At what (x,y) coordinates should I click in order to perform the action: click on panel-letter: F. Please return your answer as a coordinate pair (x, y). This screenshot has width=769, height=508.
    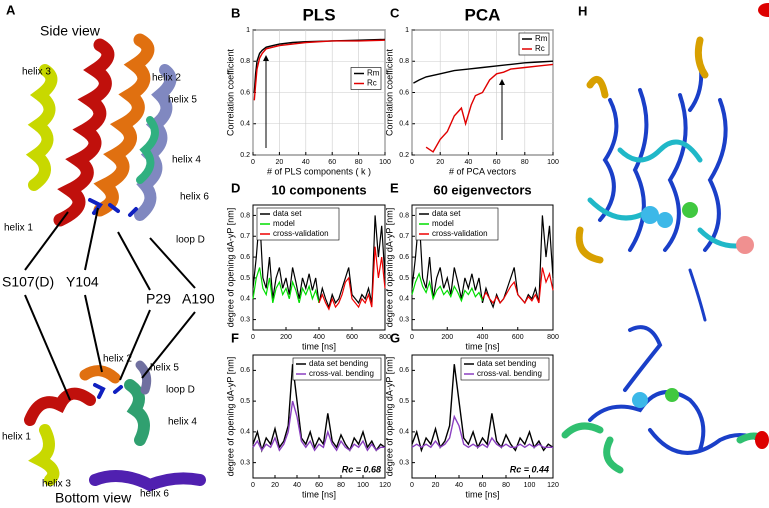
    Looking at the image, I should click on (235, 337).